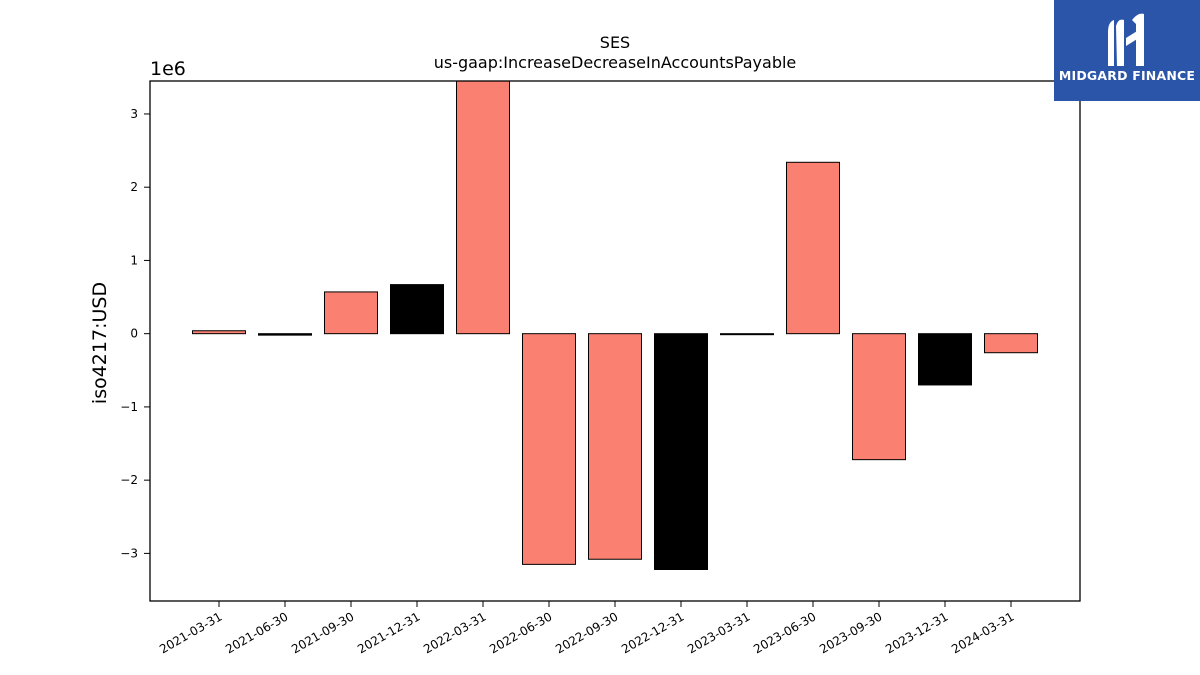 The image size is (1200, 675). What do you see at coordinates (454, 632) in the screenshot?
I see `x-tick-label: 2022-03-31` at bounding box center [454, 632].